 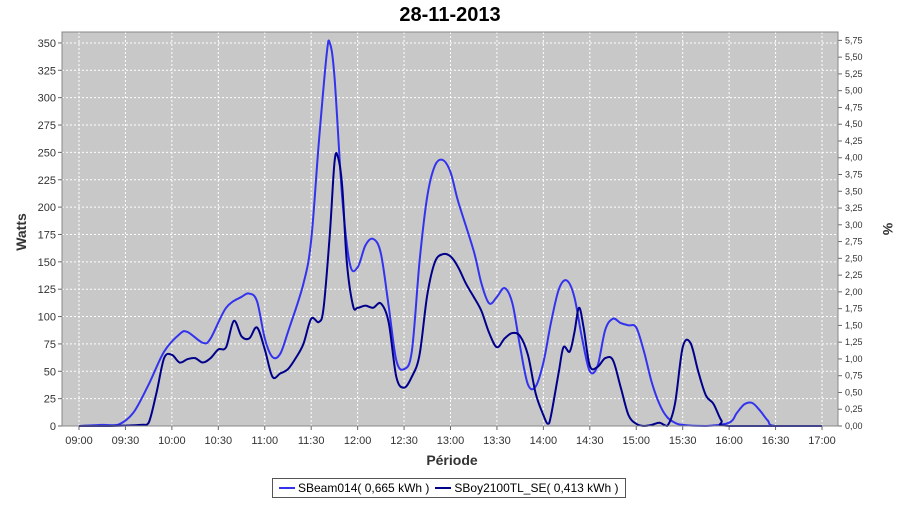 What do you see at coordinates (264, 441) in the screenshot?
I see `x-tick-label: 11:00` at bounding box center [264, 441].